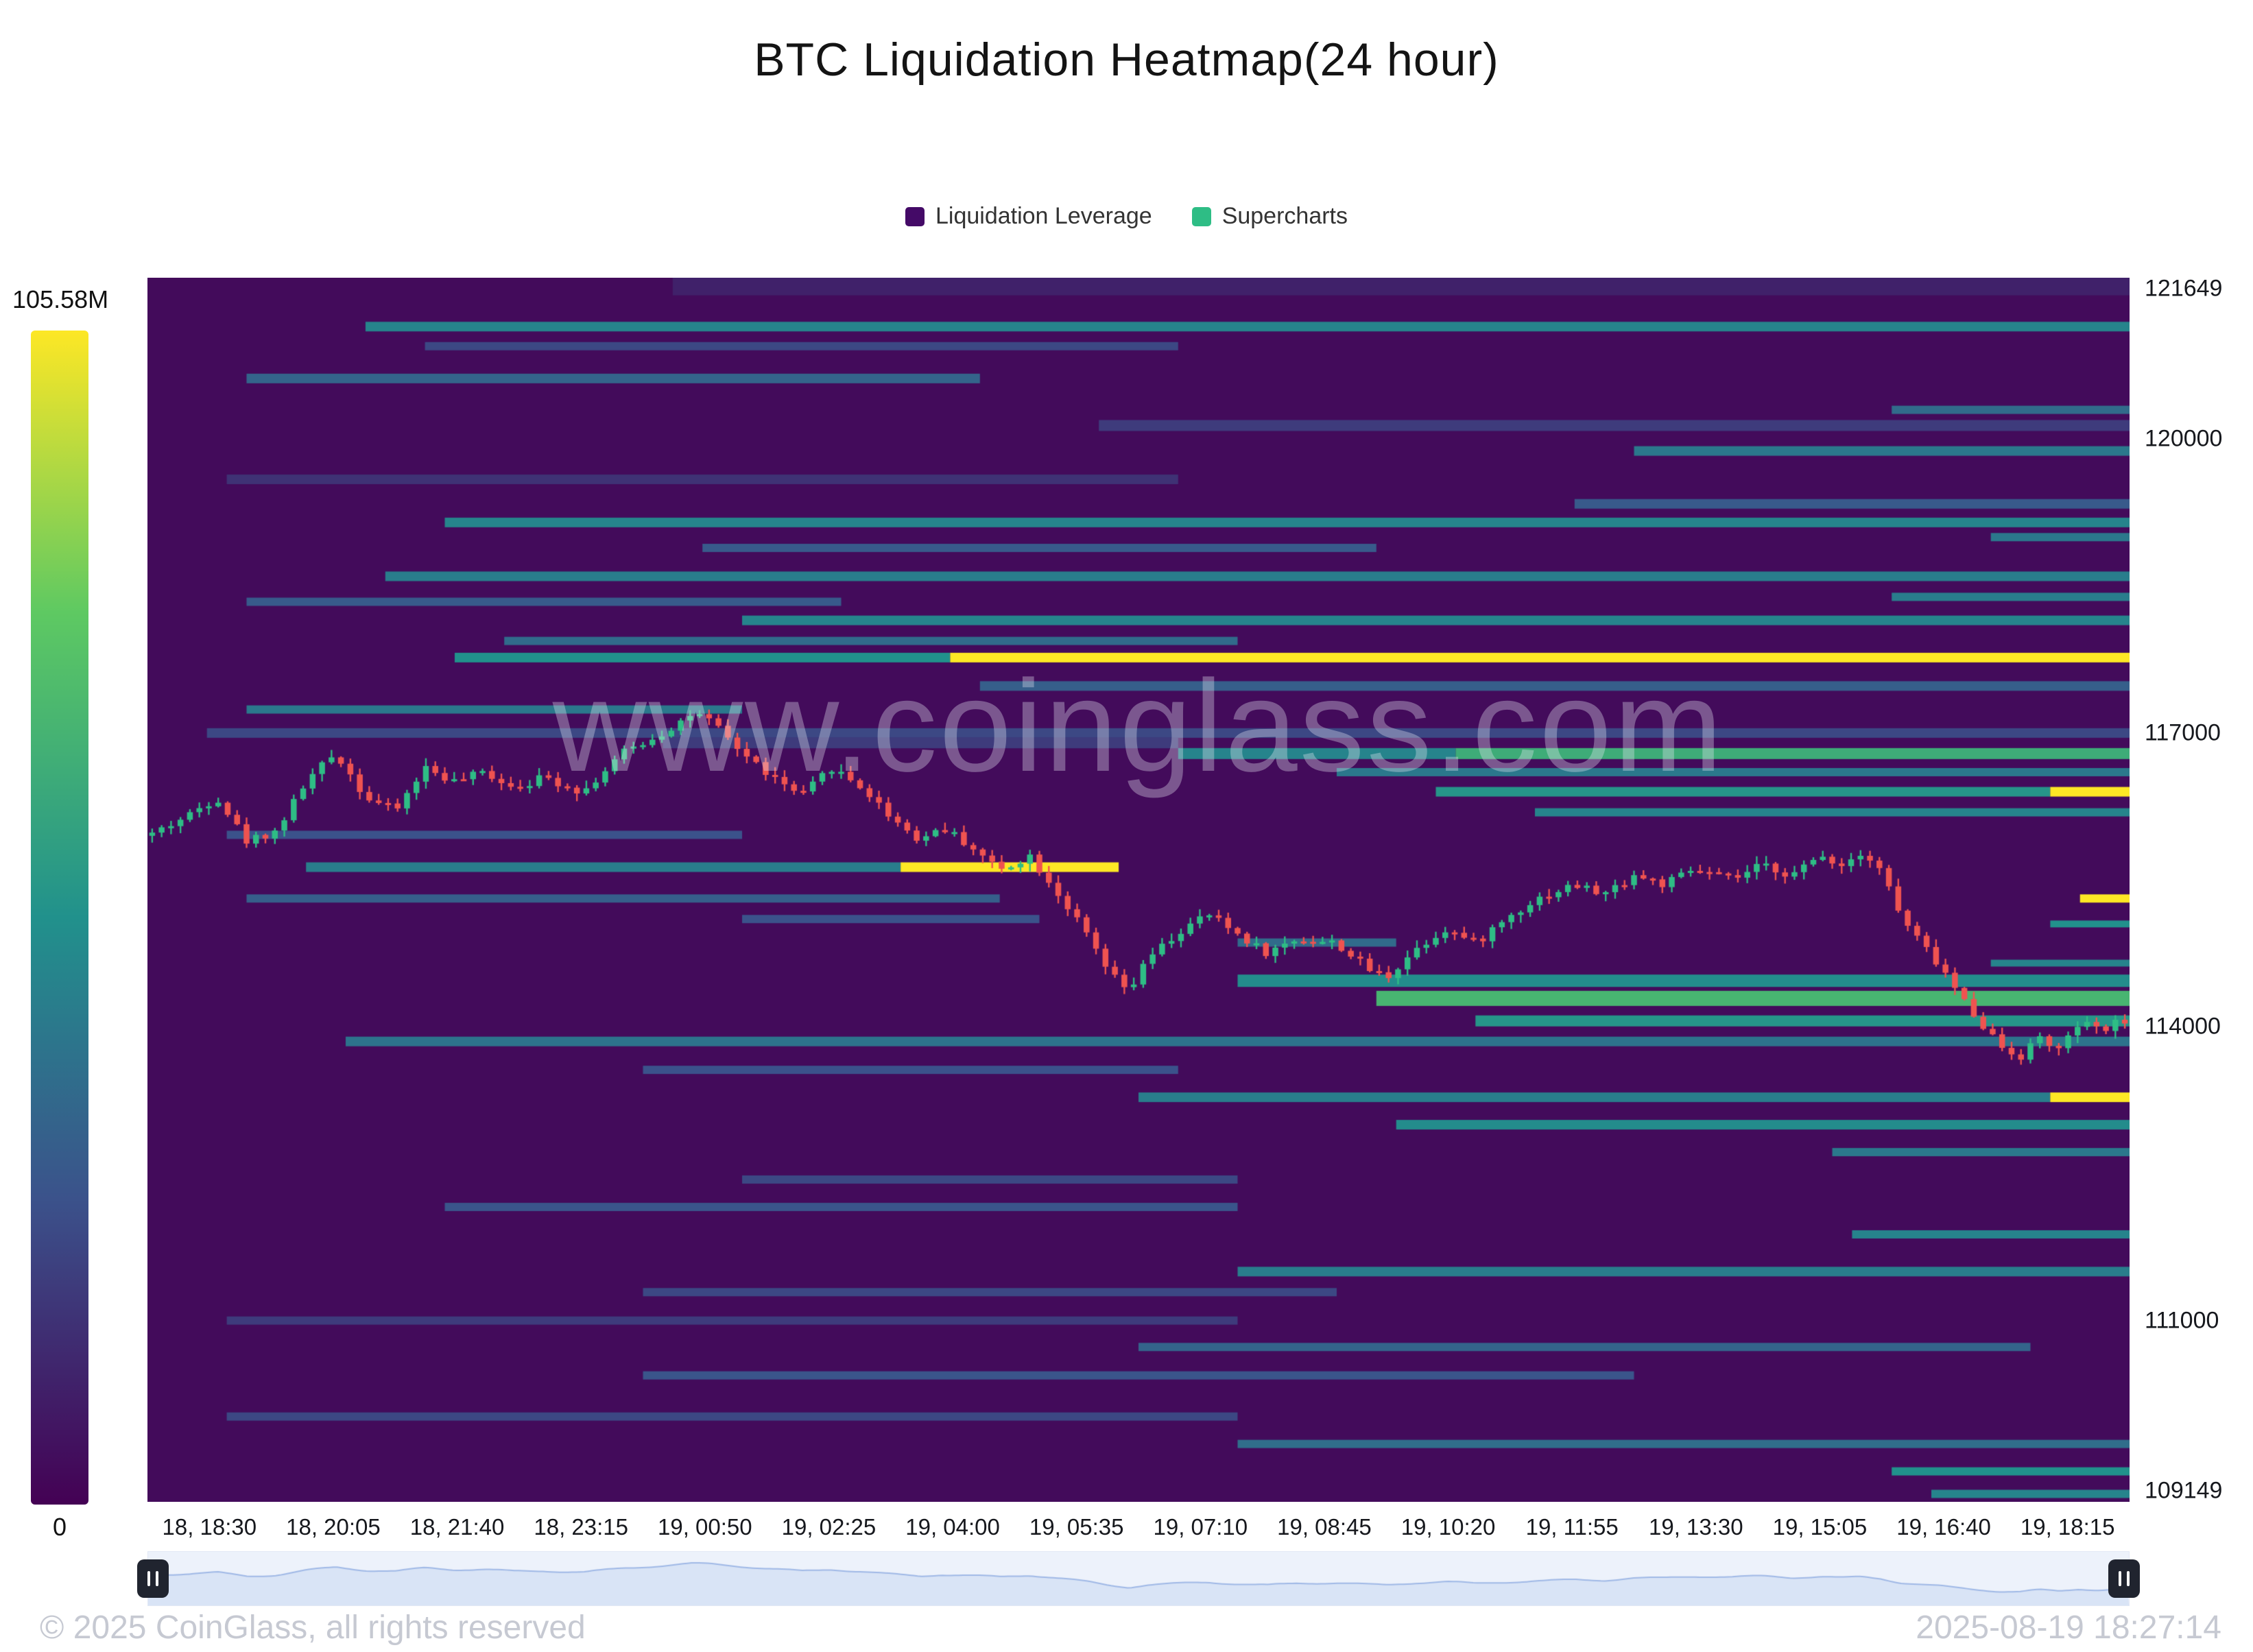 This screenshot has width=2253, height=1652. Describe the element at coordinates (1820, 1527) in the screenshot. I see `x-axis-label: 19, 15:05` at that location.